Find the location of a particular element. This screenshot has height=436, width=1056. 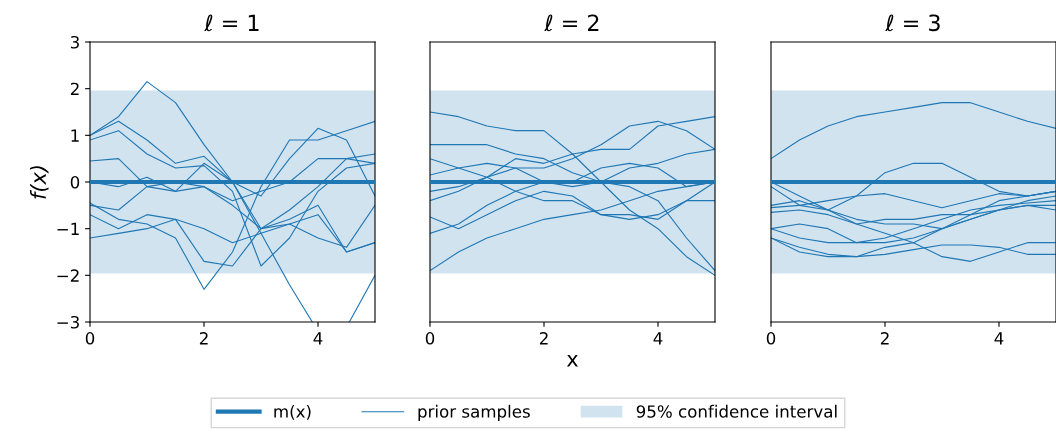

y-tick-label: 3 is located at coordinates (74, 42).